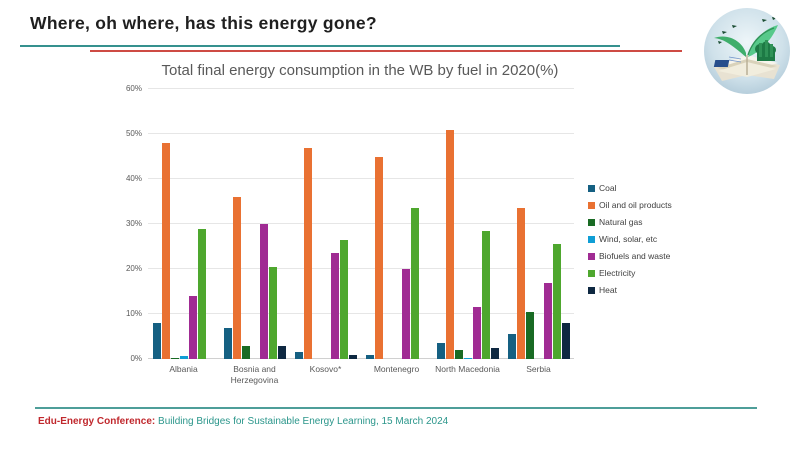 The image size is (800, 450). I want to click on x-axis-category-label: Serbia, so click(538, 369).